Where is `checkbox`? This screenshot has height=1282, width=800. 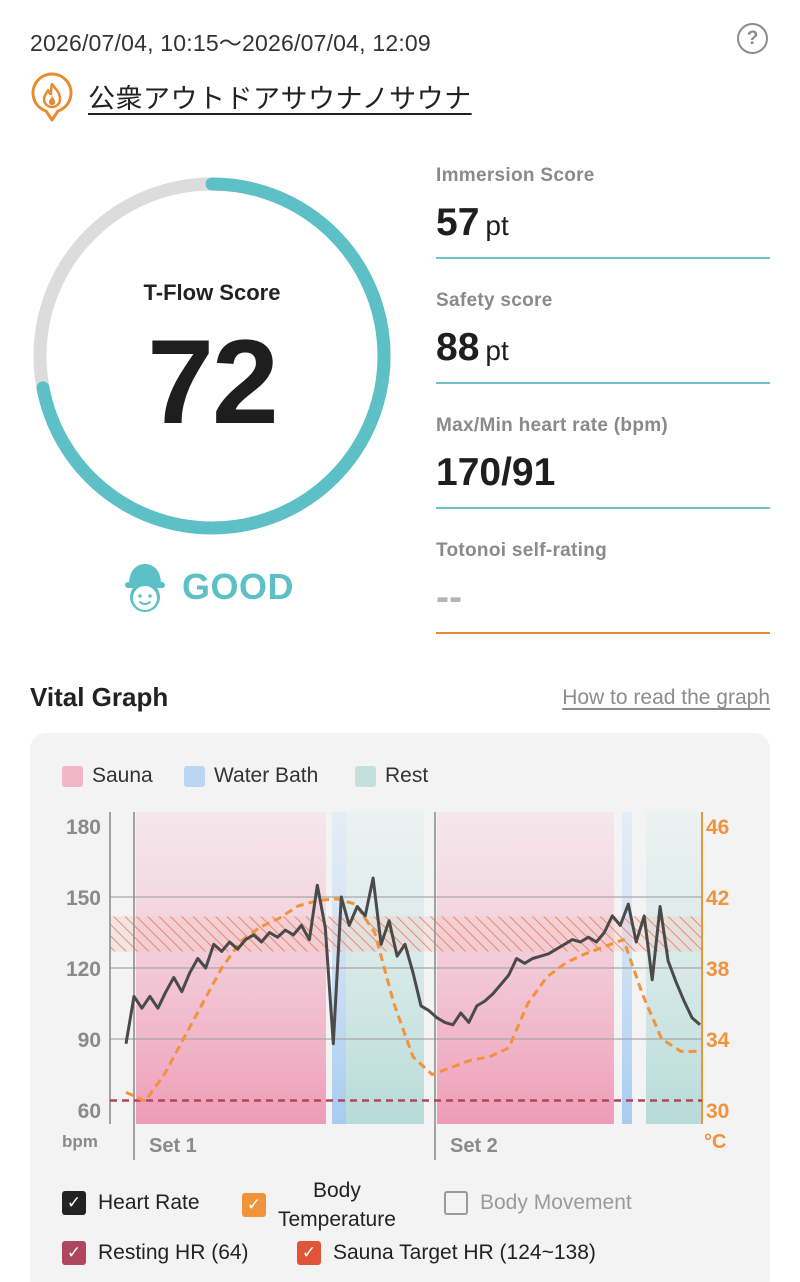 checkbox is located at coordinates (456, 1203).